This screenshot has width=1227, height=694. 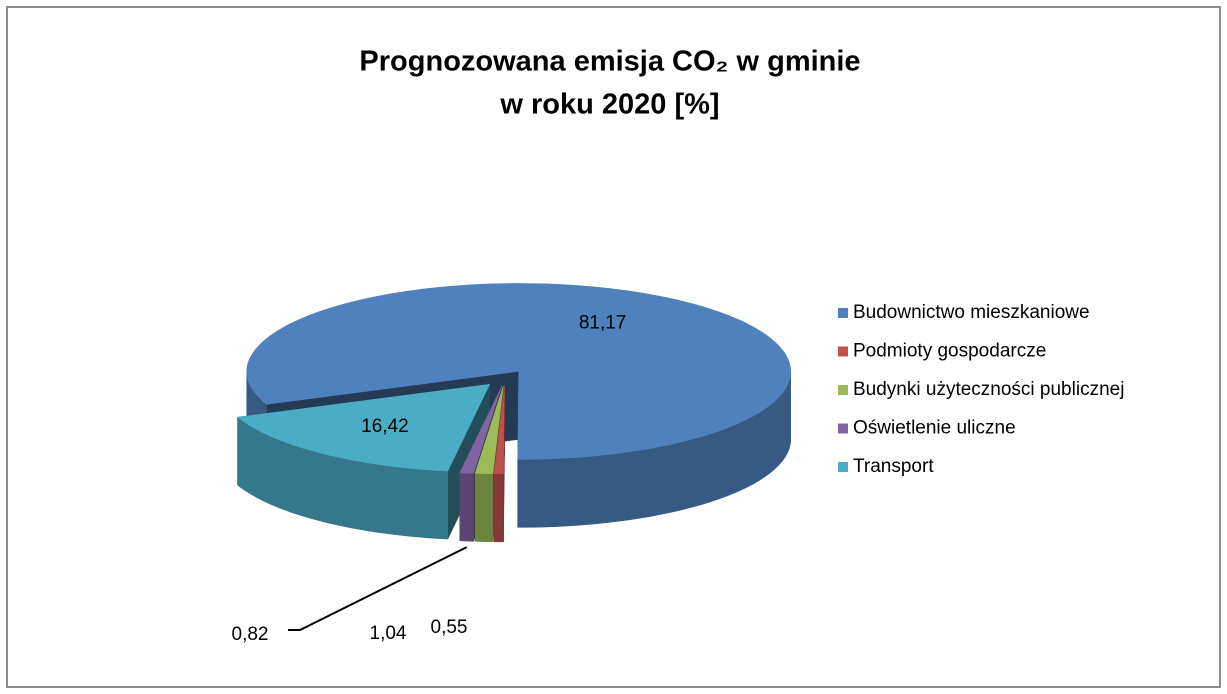 I want to click on legend-label: Transport, so click(x=893, y=466).